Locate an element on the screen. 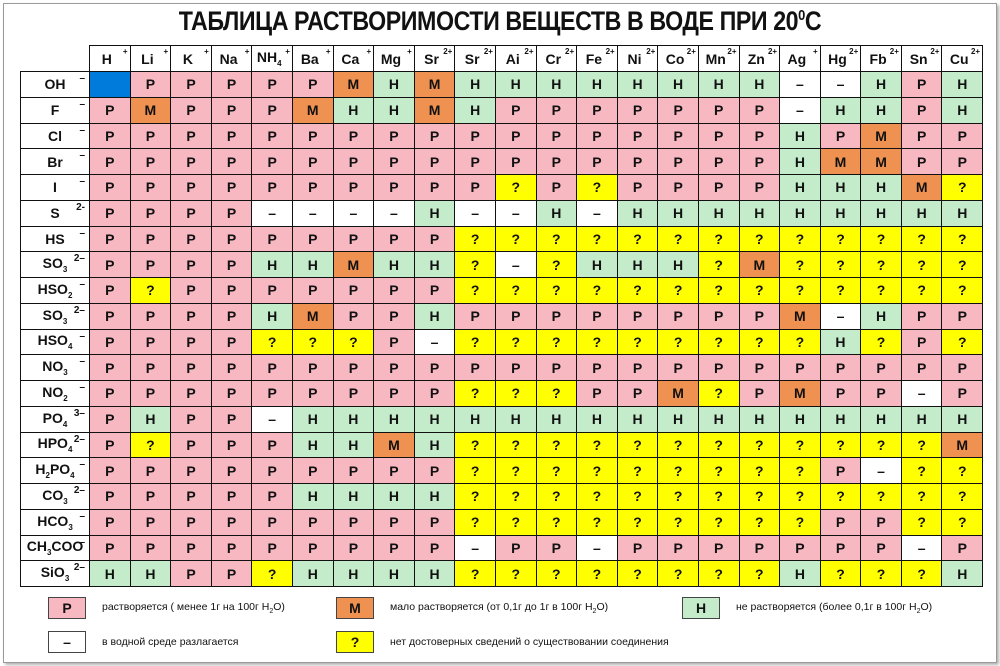 The width and height of the screenshot is (1000, 666). anion-header: OH – is located at coordinates (55, 84).